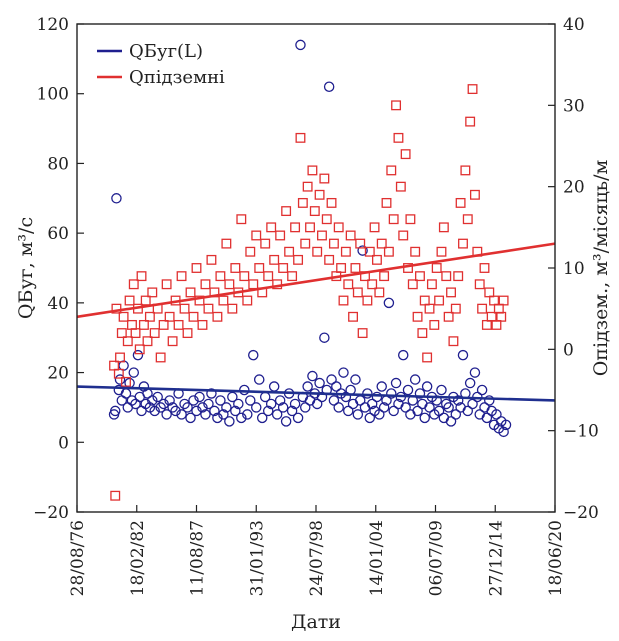  I want to click on y-right-tick-label: 30, so click(574, 106).